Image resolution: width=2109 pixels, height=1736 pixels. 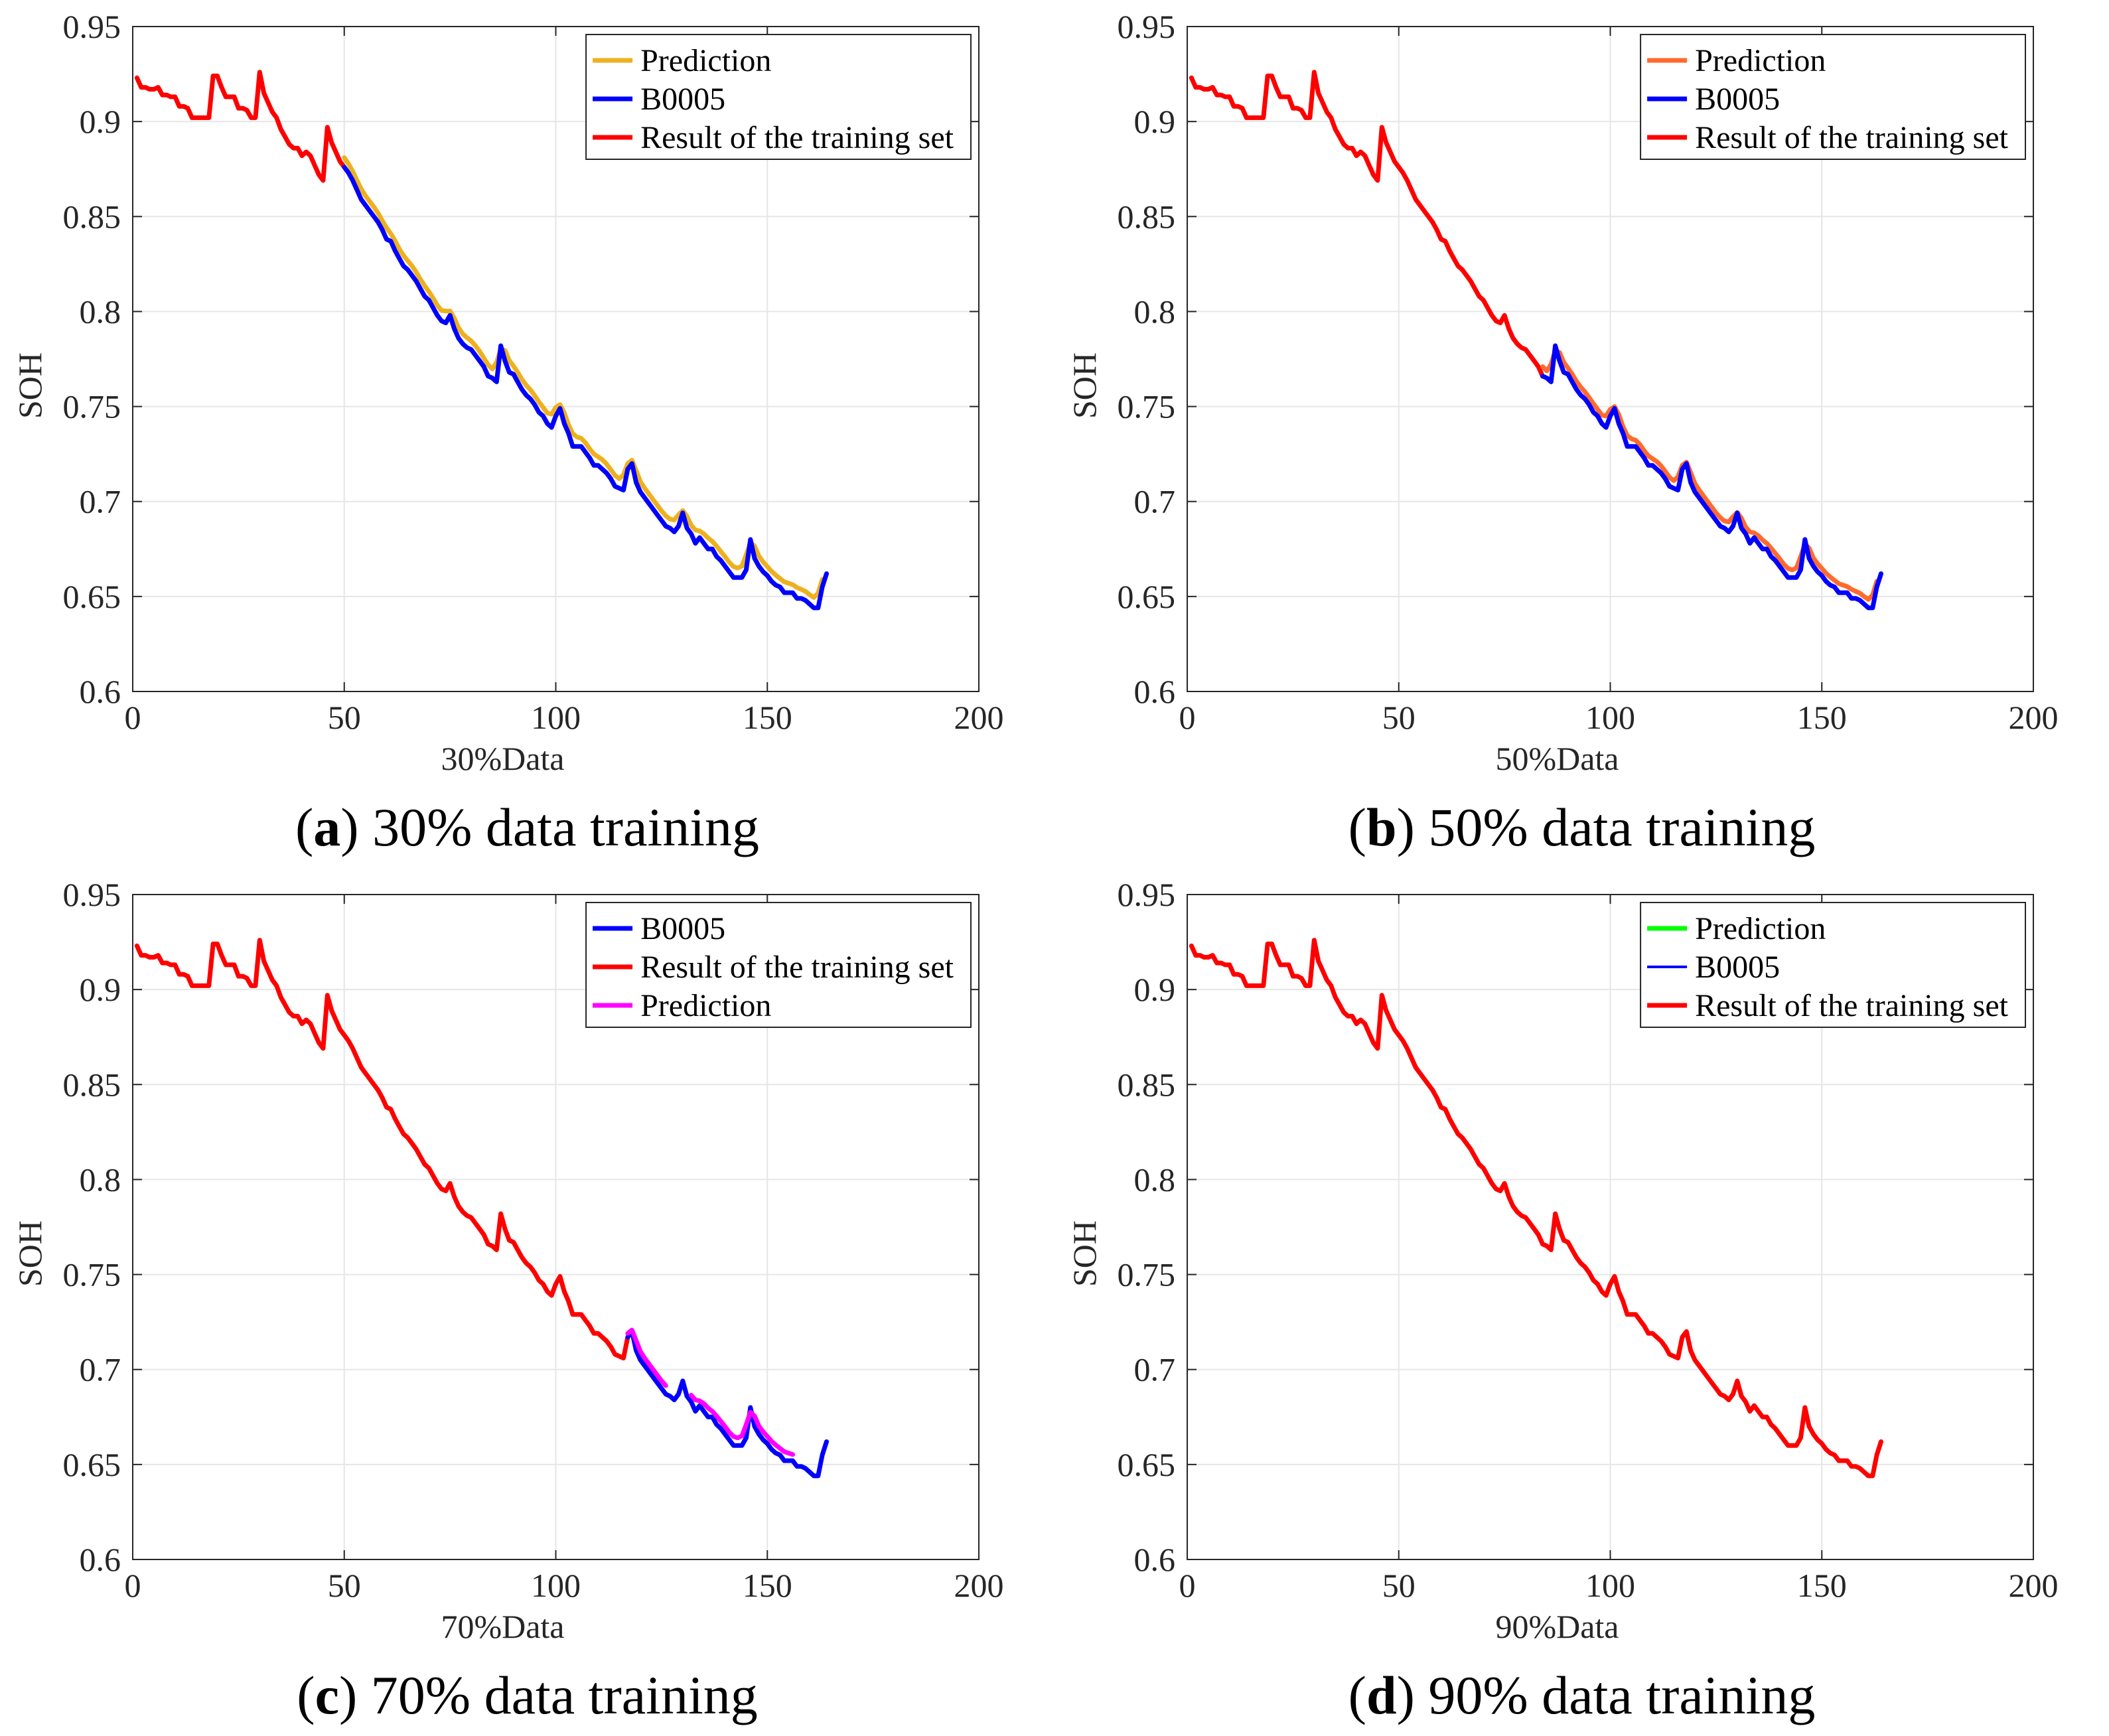 What do you see at coordinates (1381, 1695) in the screenshot?
I see `caption-letter: d` at bounding box center [1381, 1695].